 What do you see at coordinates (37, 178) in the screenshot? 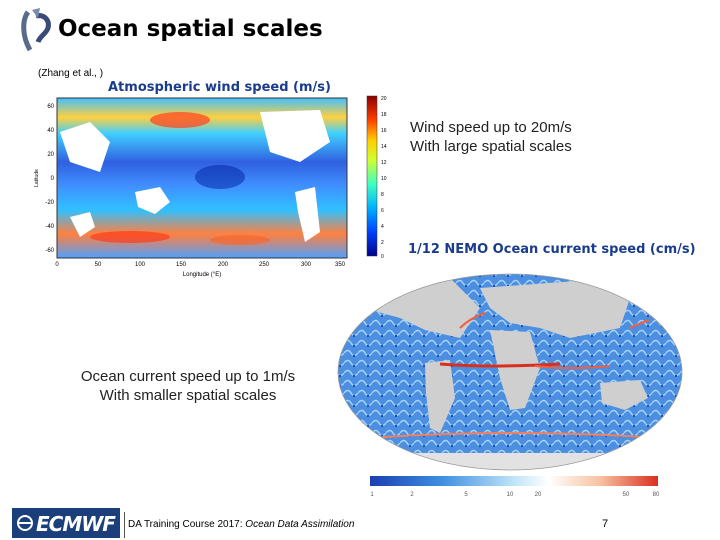
I see `wind-y-label: Latitude` at bounding box center [37, 178].